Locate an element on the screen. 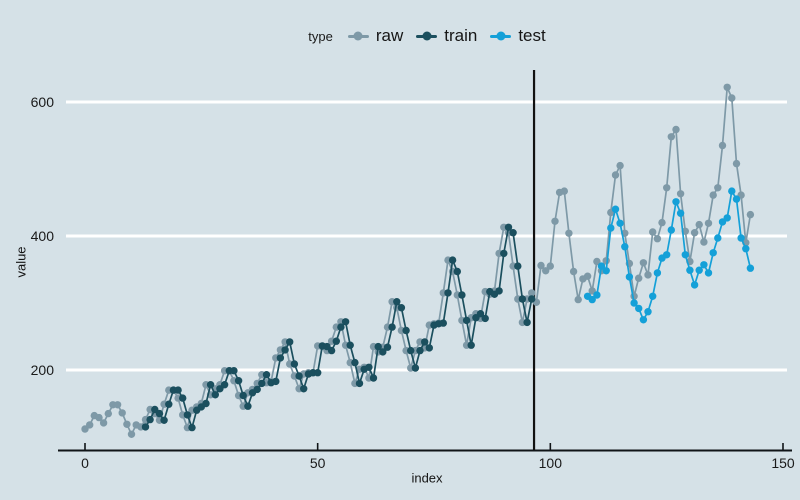  legend-item-raw: raw is located at coordinates (375, 36).